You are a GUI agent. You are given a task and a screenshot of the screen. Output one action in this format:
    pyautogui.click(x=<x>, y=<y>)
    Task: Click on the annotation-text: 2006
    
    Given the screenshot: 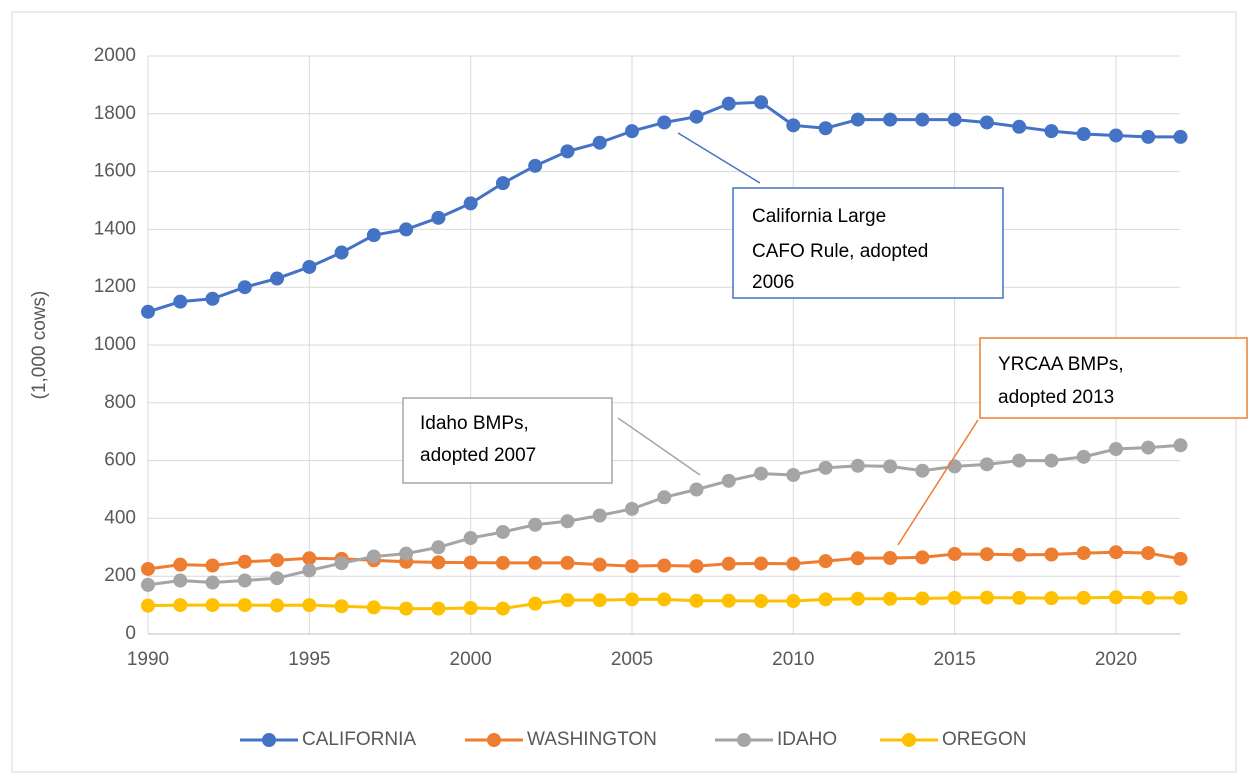 What is the action you would take?
    pyautogui.click(x=773, y=282)
    